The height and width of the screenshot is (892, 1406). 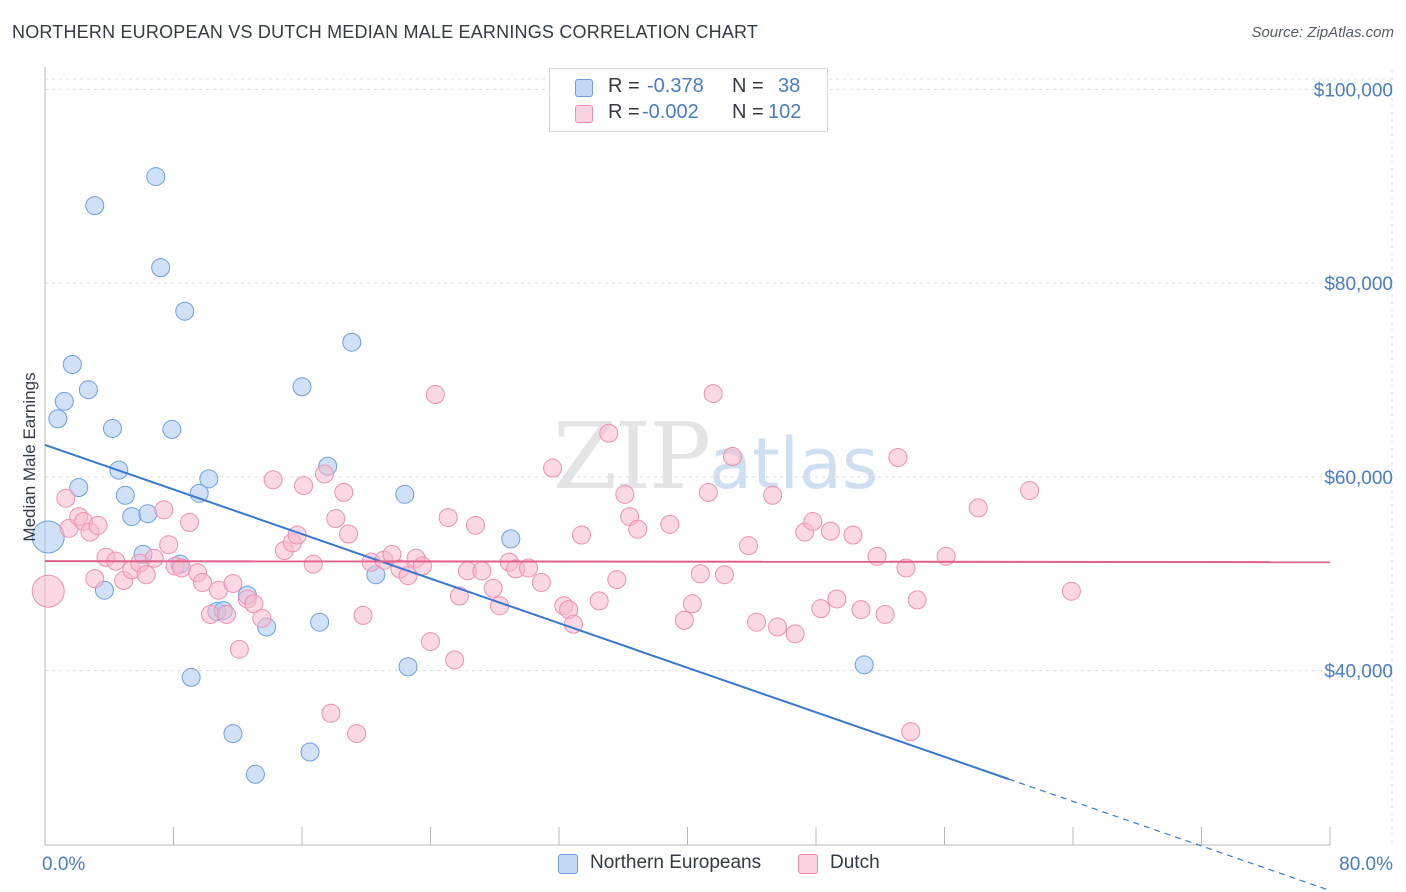 What do you see at coordinates (568, 864) in the screenshot?
I see `bottom-legend-swatch-blue` at bounding box center [568, 864].